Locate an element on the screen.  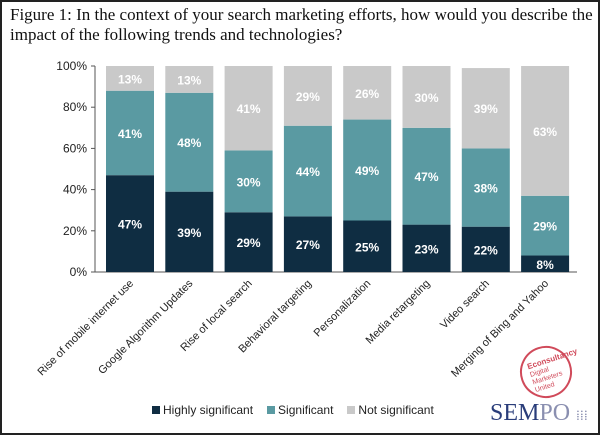
legend-item: Not significant is located at coordinates (390, 410).